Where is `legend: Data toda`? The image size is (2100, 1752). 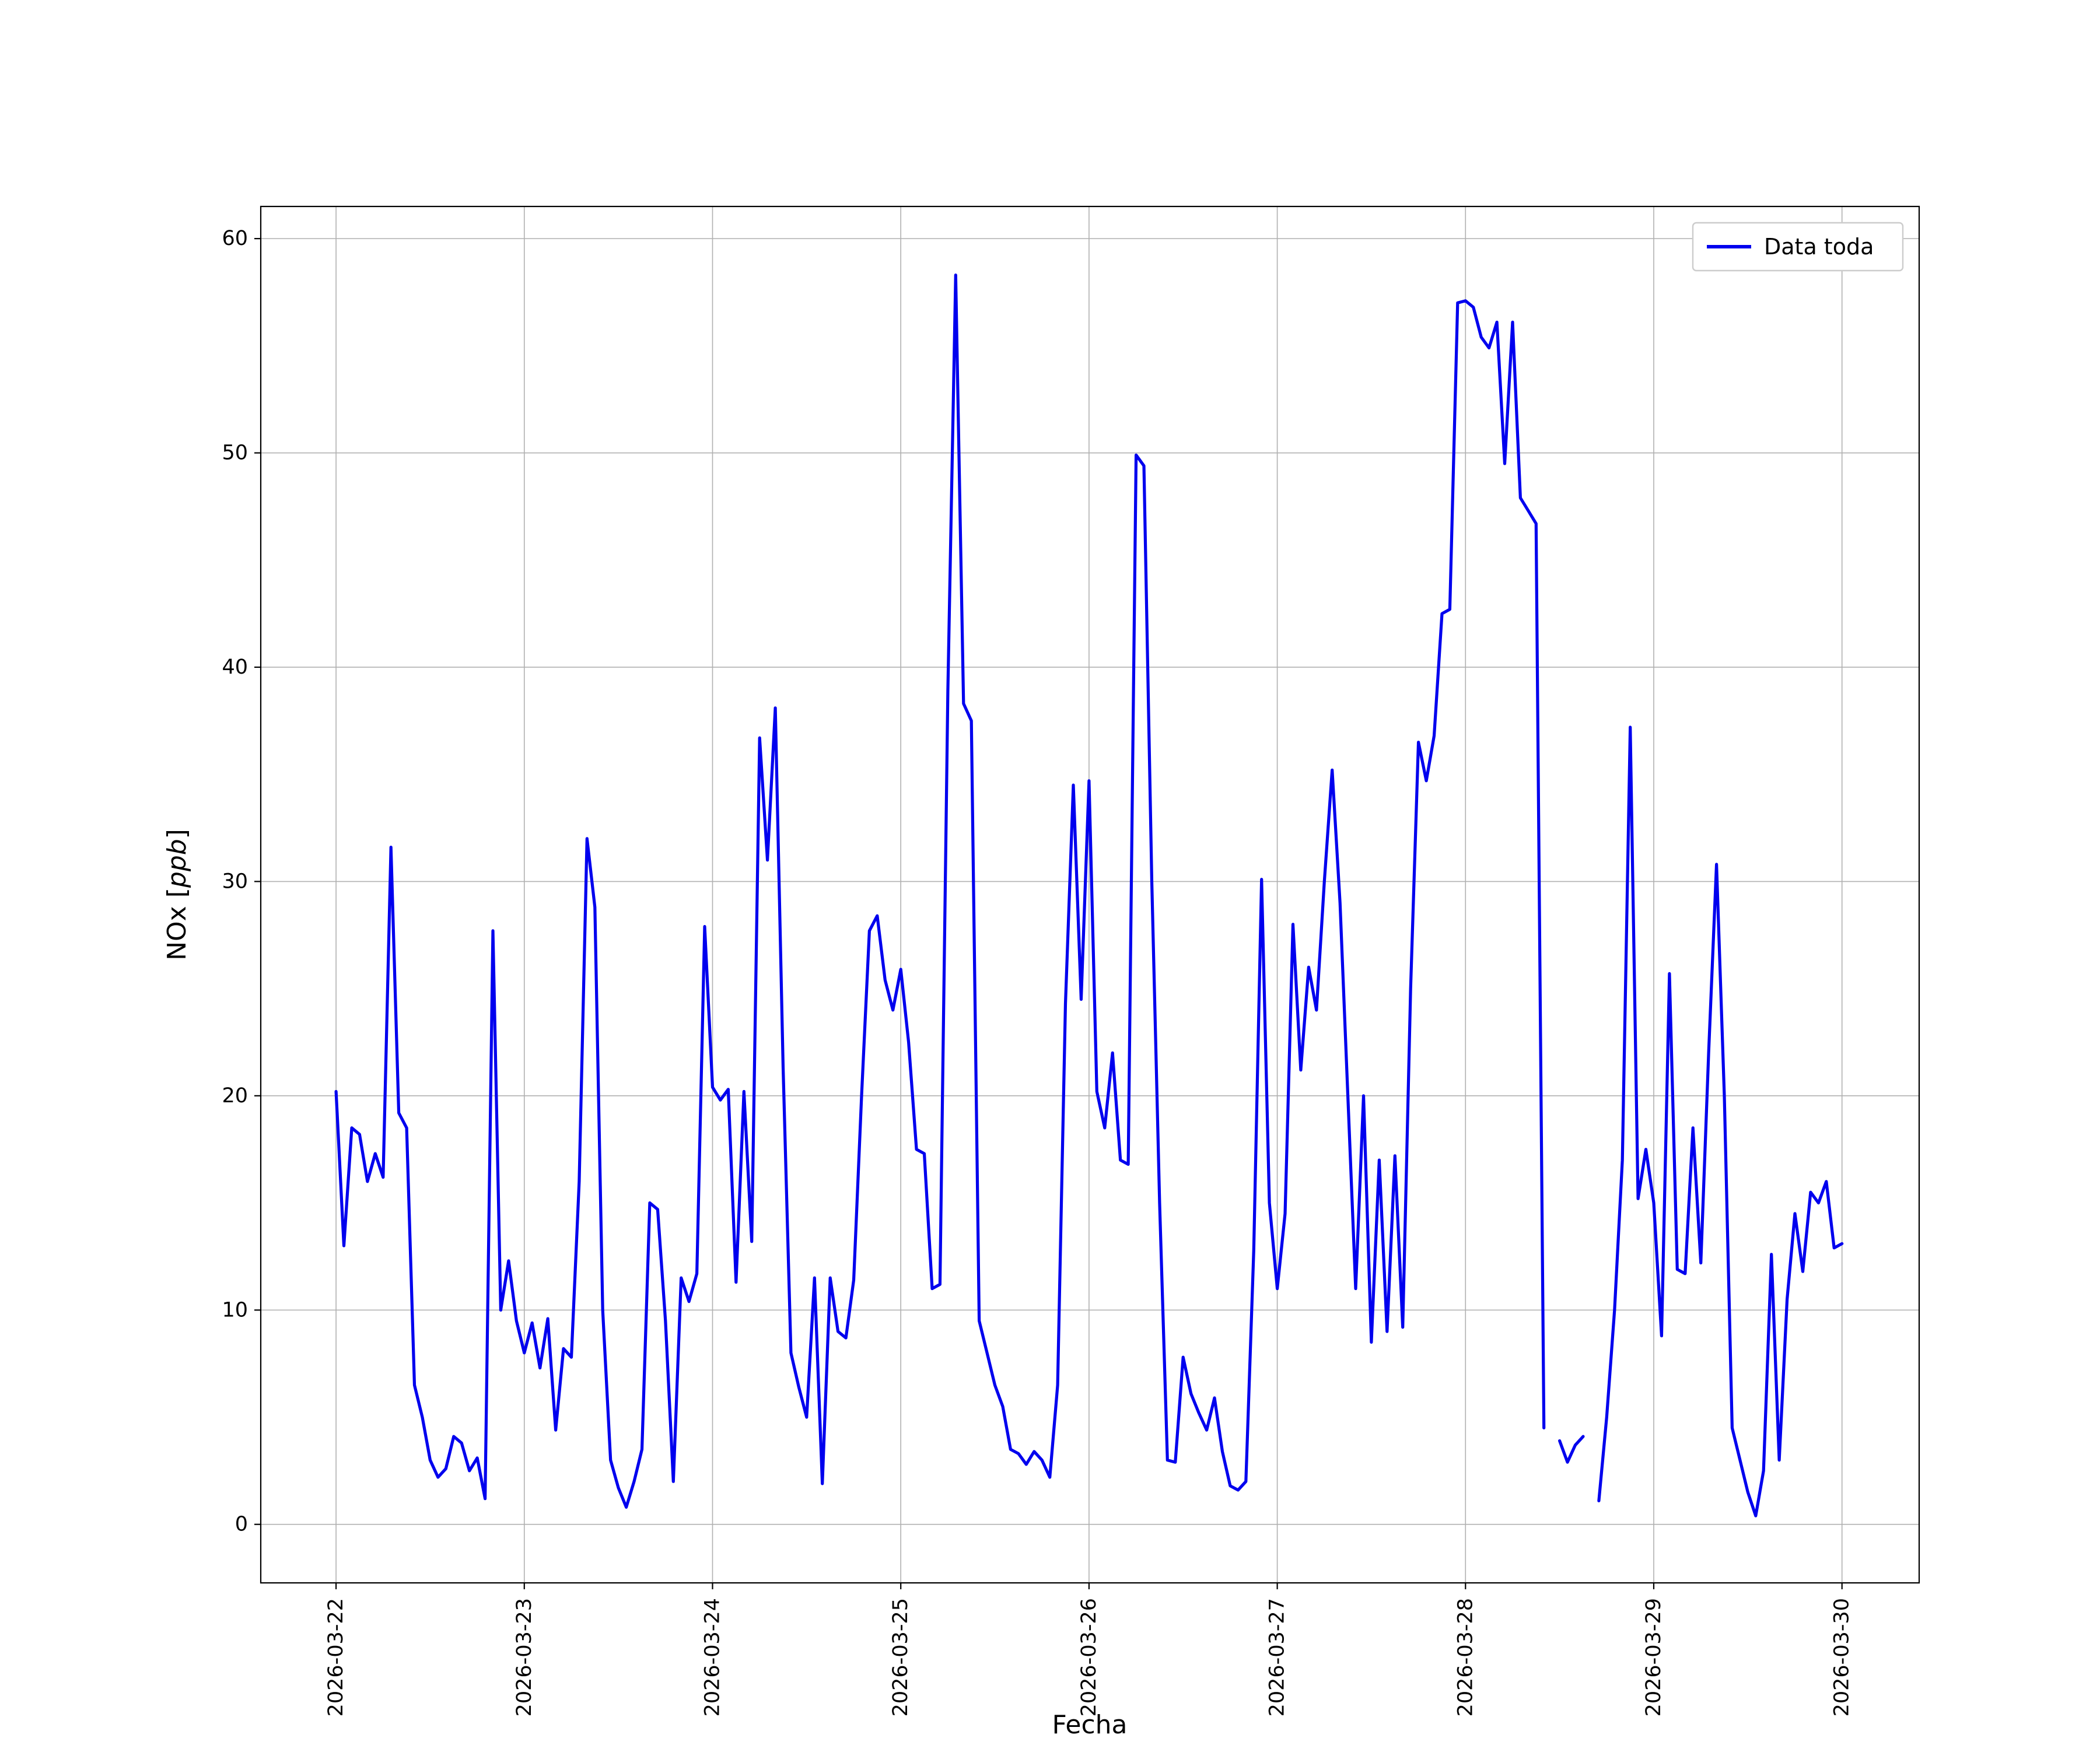 legend: Data toda is located at coordinates (1798, 247).